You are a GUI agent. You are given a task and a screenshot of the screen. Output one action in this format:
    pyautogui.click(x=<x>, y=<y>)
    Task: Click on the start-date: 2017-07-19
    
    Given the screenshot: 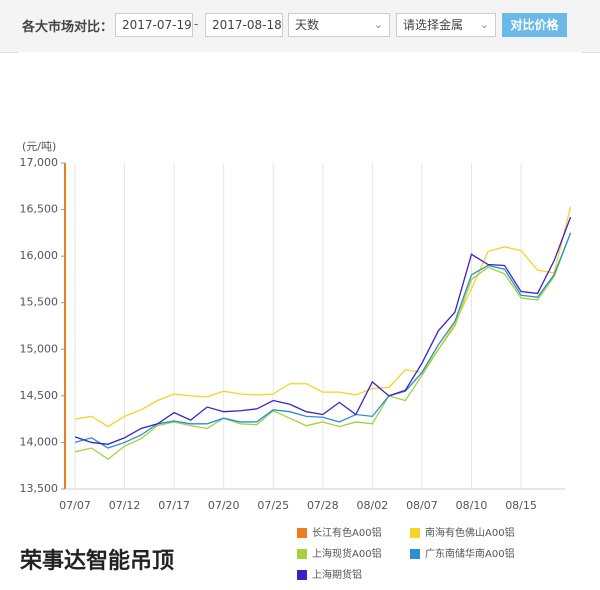 What is the action you would take?
    pyautogui.click(x=154, y=25)
    